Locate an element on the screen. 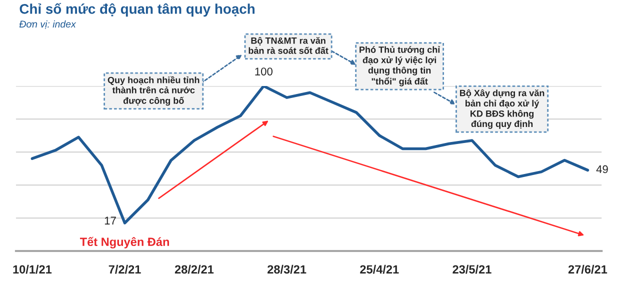 The width and height of the screenshot is (640, 305). x-tick-label: 27/6/21 is located at coordinates (588, 269).